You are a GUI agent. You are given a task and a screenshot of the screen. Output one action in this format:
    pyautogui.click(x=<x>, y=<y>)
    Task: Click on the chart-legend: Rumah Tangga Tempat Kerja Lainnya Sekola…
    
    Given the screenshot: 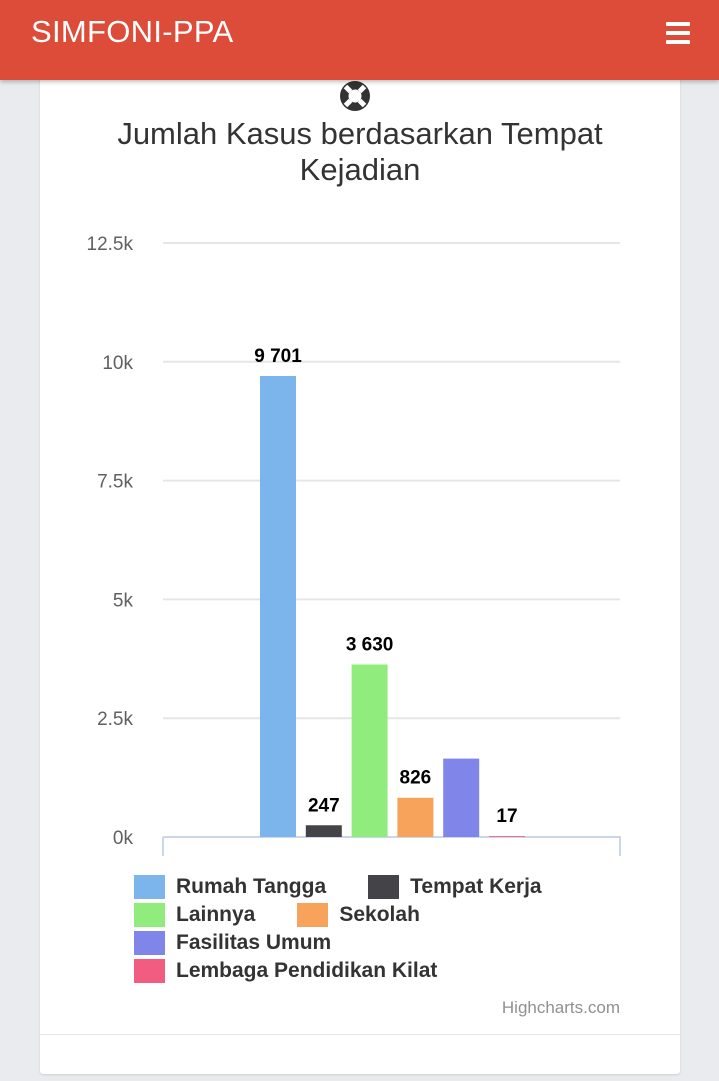 What is the action you would take?
    pyautogui.click(x=384, y=929)
    